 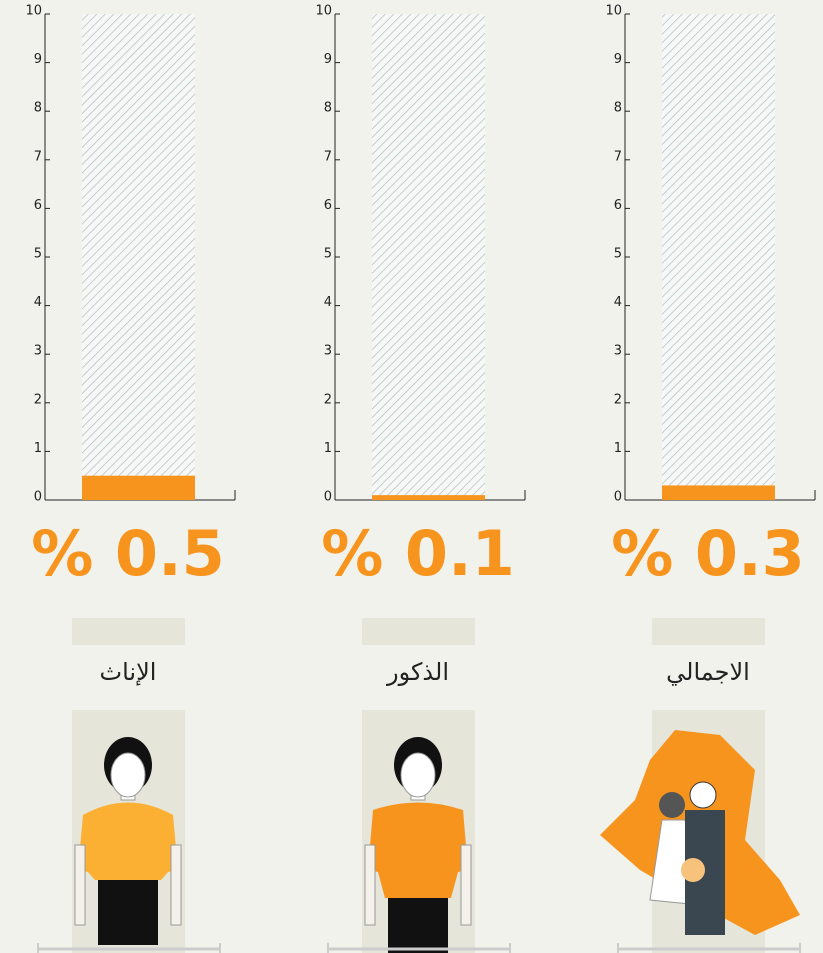 What do you see at coordinates (693, 870) in the screenshot?
I see `bouquet` at bounding box center [693, 870].